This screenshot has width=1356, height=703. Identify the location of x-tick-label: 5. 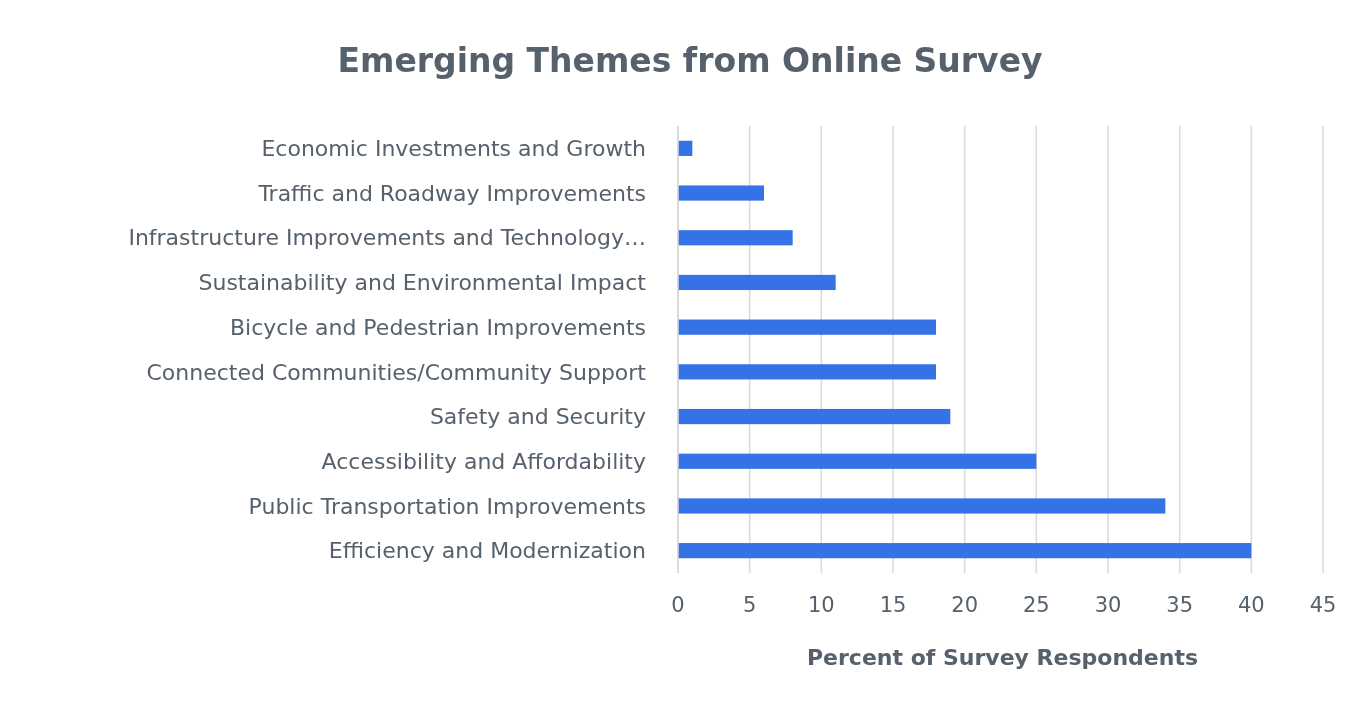
(749, 605).